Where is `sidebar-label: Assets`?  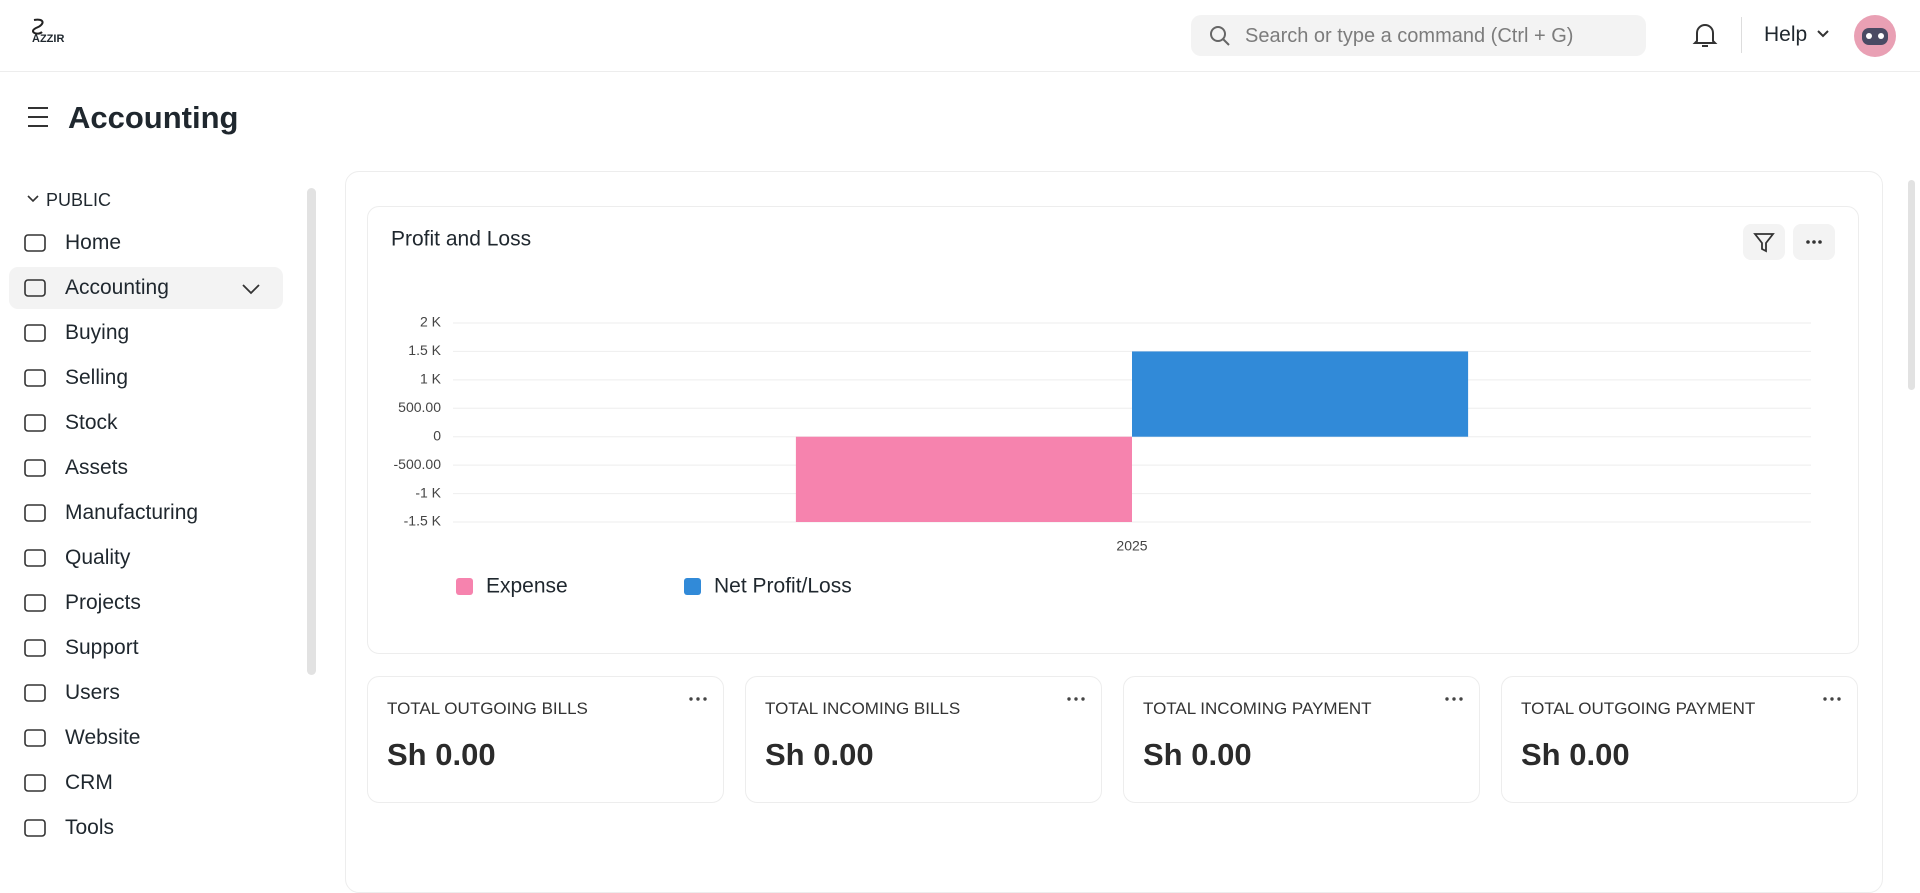 sidebar-label: Assets is located at coordinates (97, 467).